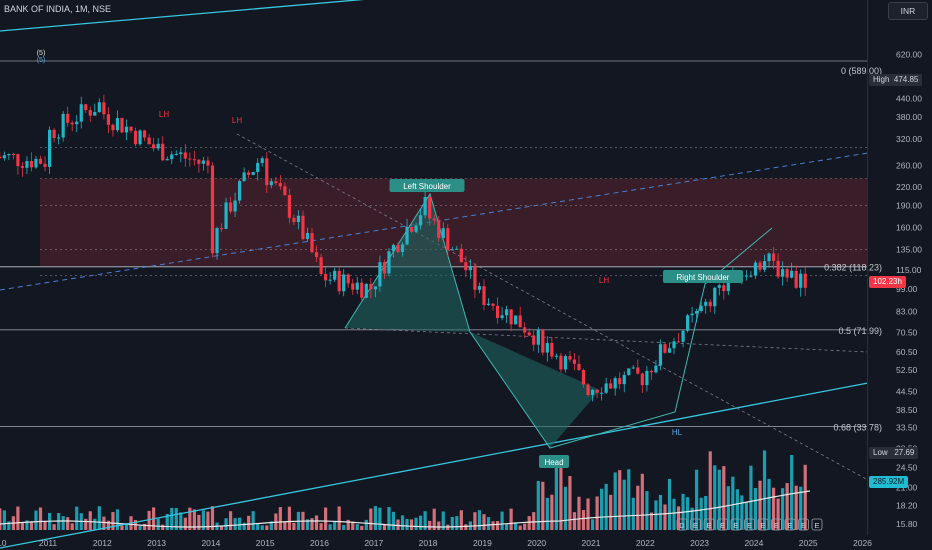 The width and height of the screenshot is (932, 550). I want to click on x-axis-tick-label: 2017, so click(373, 543).